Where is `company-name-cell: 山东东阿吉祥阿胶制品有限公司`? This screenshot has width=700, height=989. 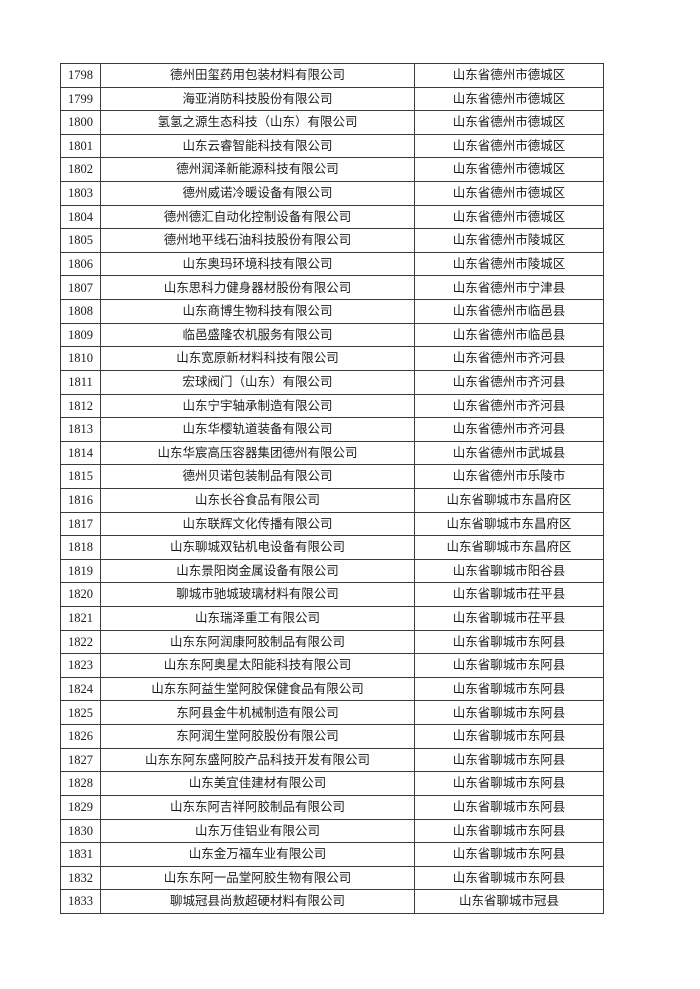 company-name-cell: 山东东阿吉祥阿胶制品有限公司 is located at coordinates (257, 807).